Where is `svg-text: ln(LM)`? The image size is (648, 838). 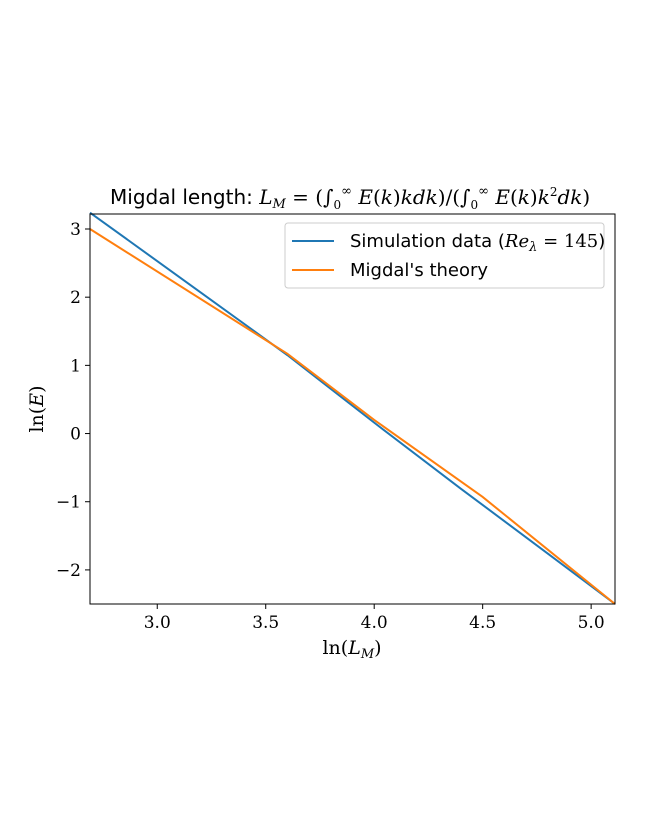 svg-text: ln(LM) is located at coordinates (351, 649).